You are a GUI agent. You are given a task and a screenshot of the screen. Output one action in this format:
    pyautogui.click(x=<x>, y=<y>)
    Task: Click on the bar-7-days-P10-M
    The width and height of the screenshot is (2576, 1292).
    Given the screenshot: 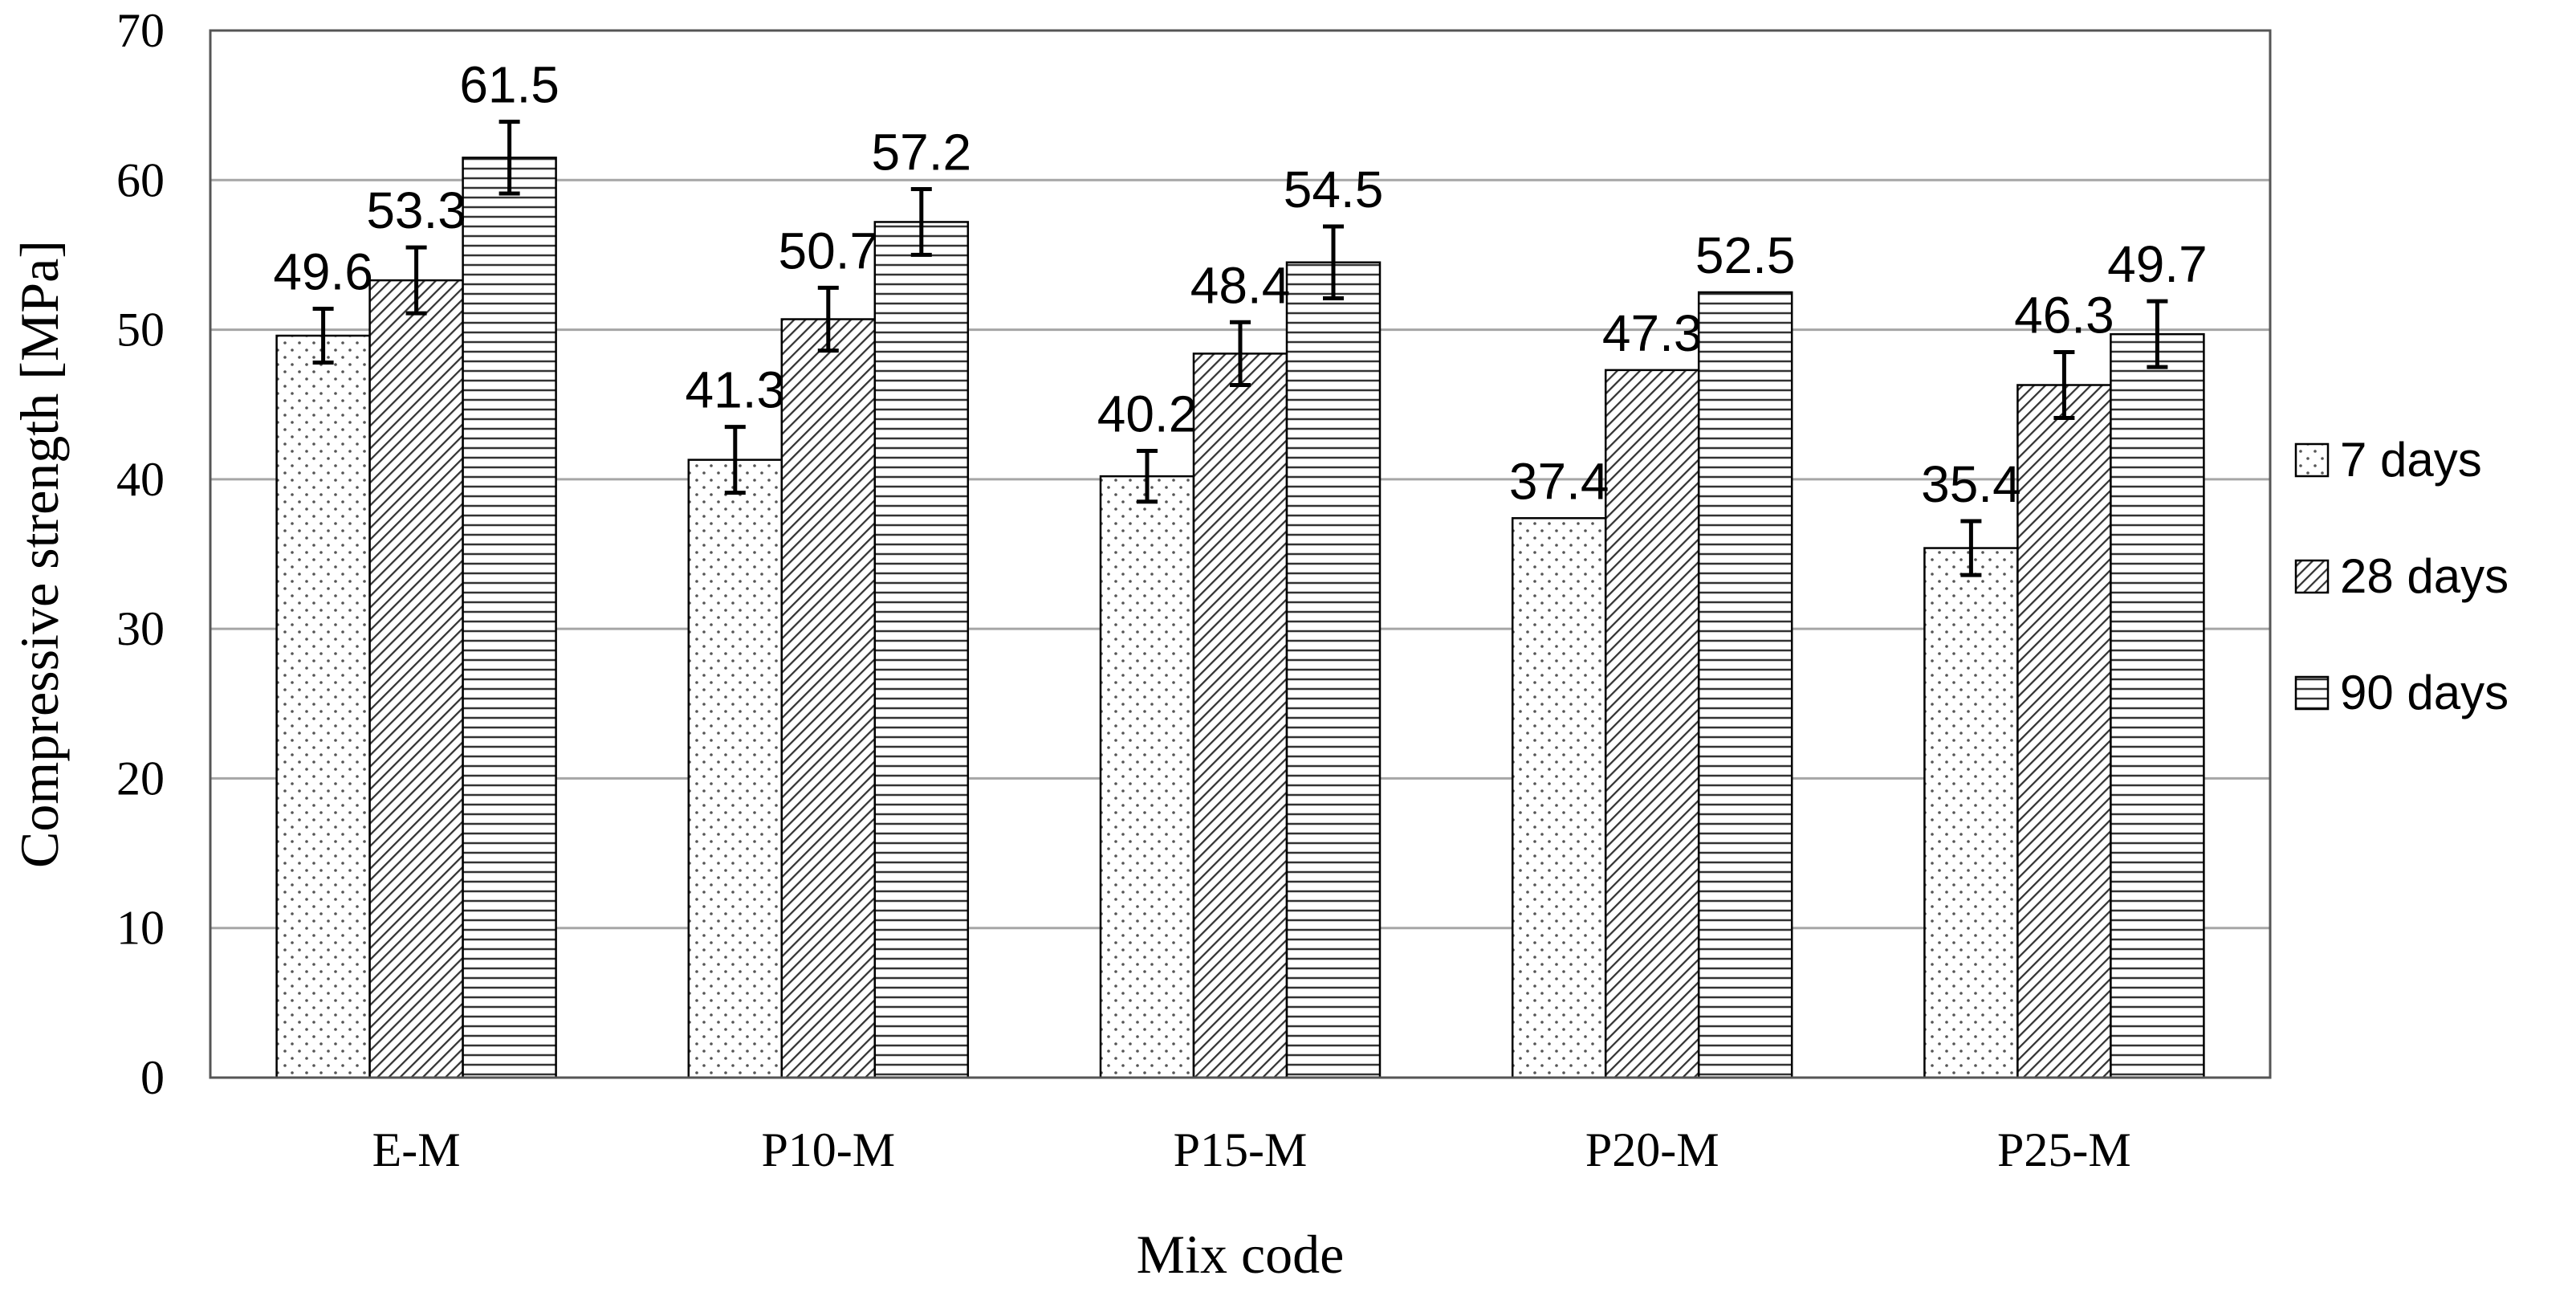 What is the action you would take?
    pyautogui.click(x=735, y=769)
    